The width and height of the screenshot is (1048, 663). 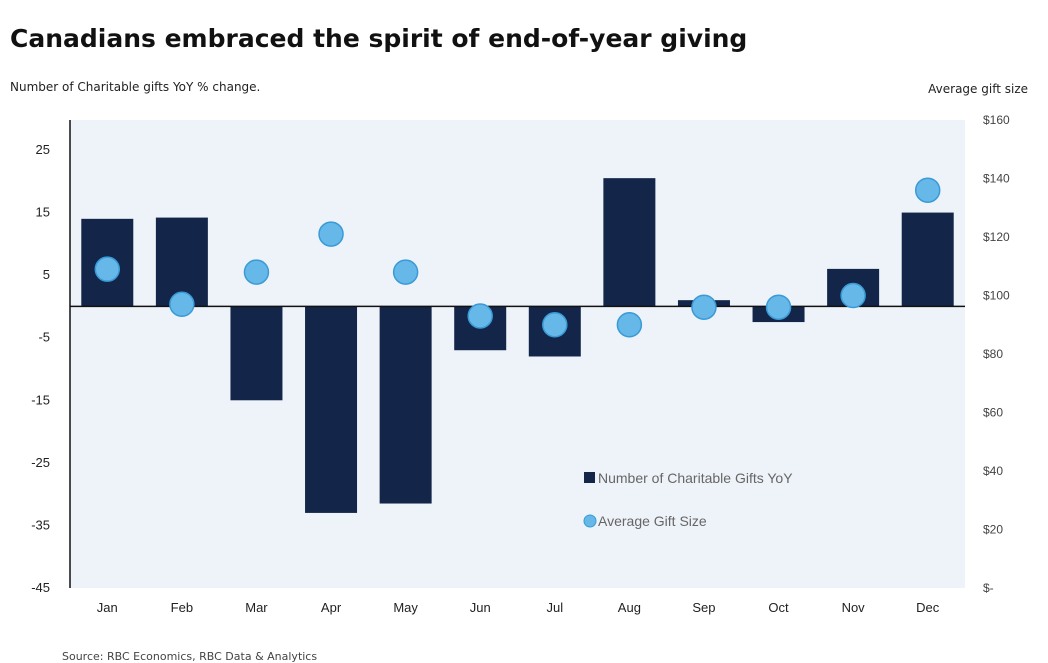 What do you see at coordinates (996, 179) in the screenshot?
I see `right-tick-label: $140` at bounding box center [996, 179].